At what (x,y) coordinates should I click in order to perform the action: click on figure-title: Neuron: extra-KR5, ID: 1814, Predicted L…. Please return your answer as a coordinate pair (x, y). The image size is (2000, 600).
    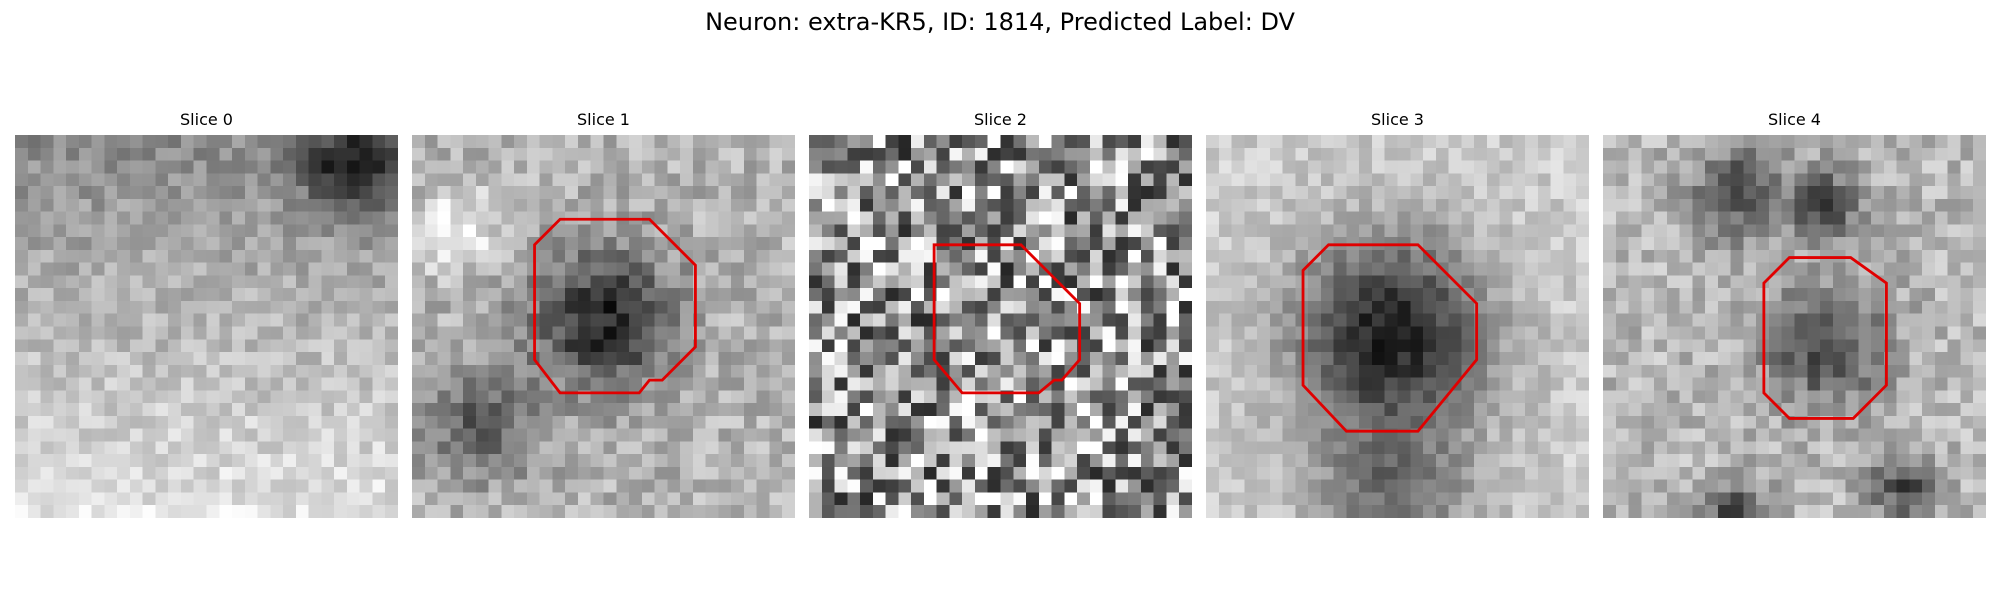
    Looking at the image, I should click on (1000, 22).